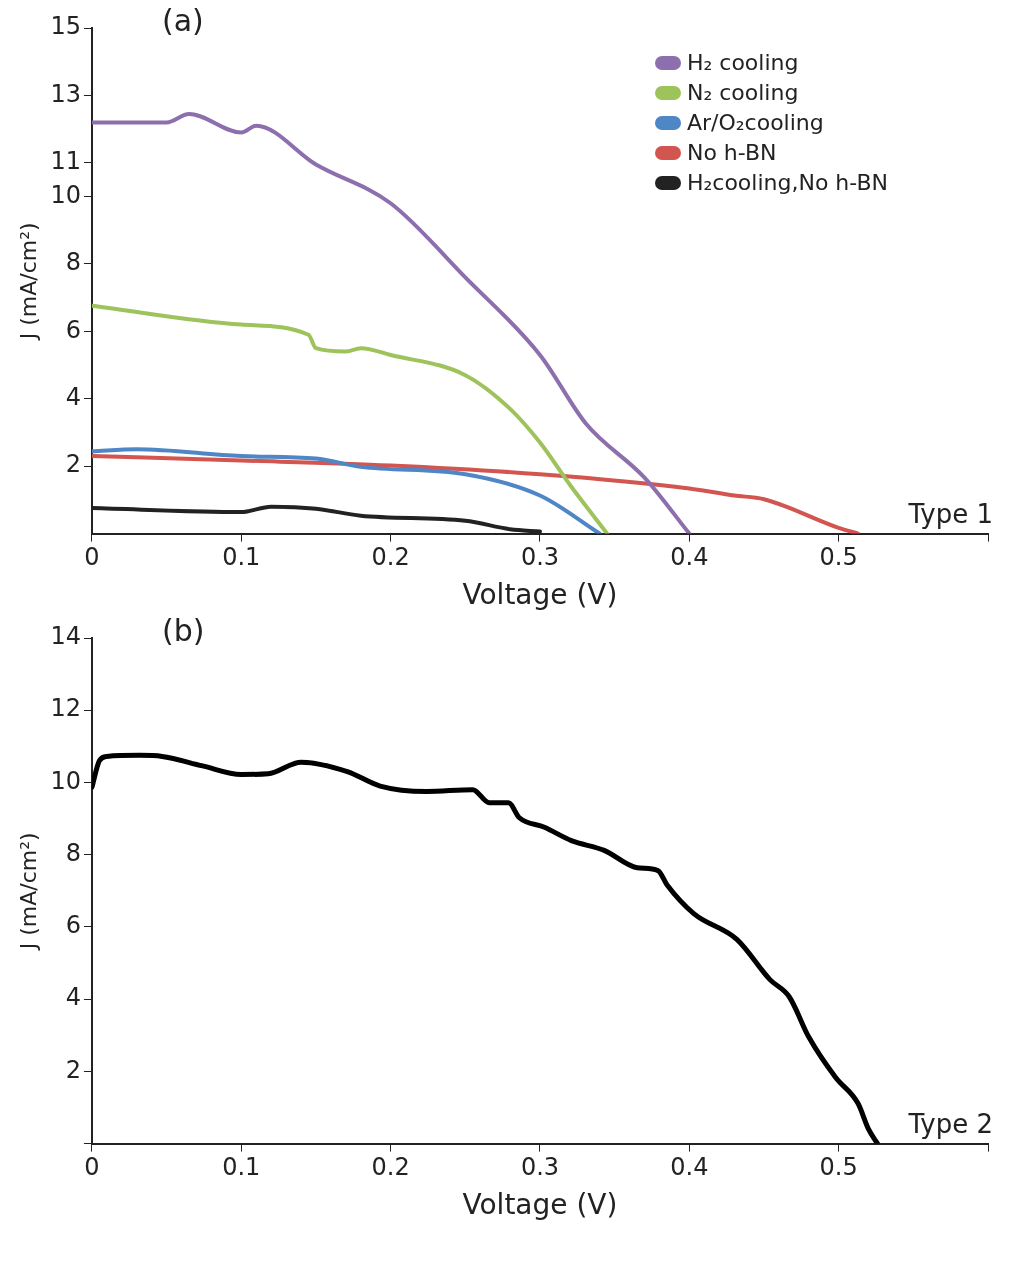 This screenshot has height=1270, width=1021. I want to click on annotation: (b), so click(183, 630).